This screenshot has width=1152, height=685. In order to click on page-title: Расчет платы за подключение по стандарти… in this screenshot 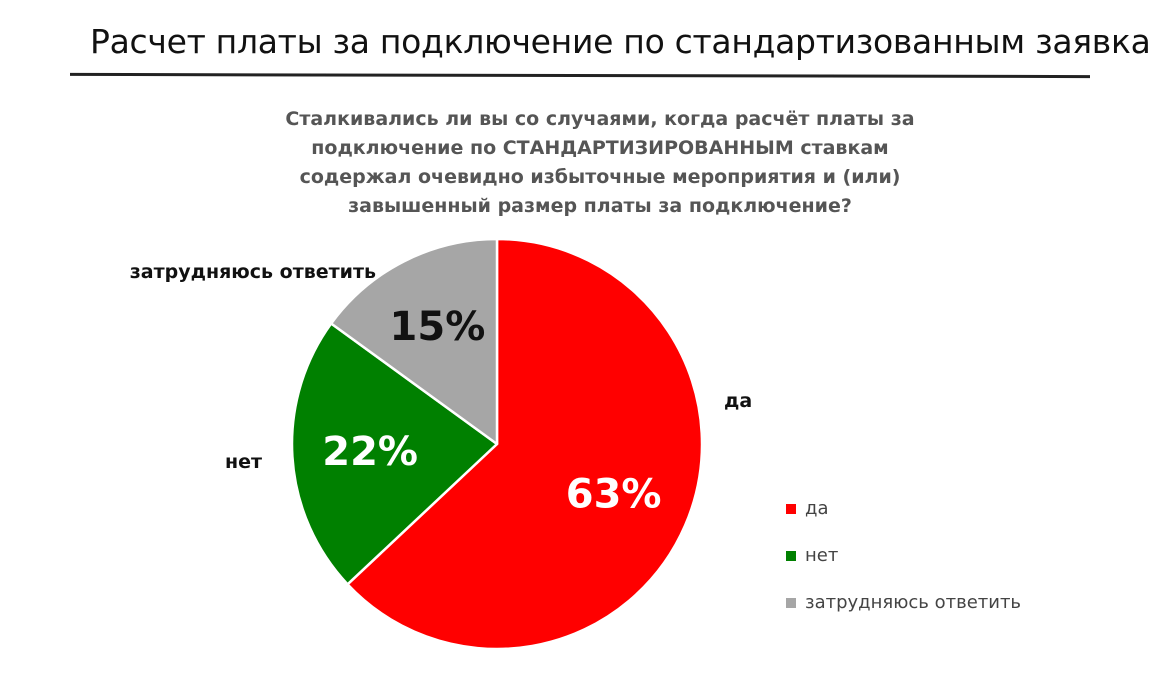, I will do `click(621, 41)`.